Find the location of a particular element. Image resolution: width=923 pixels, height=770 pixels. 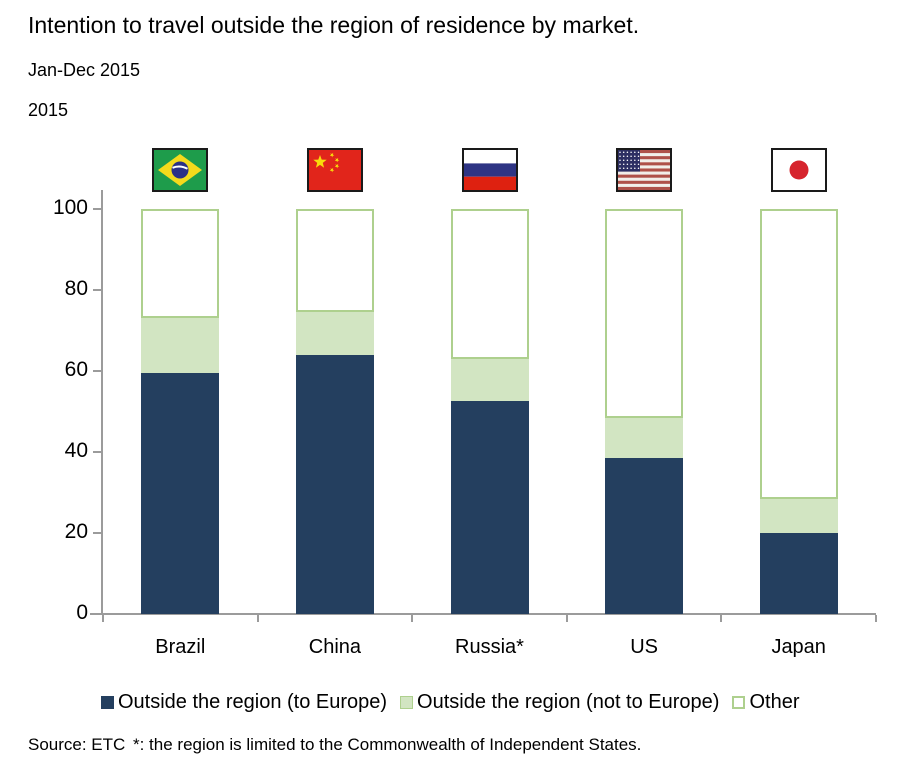

x-axis-category-label: Brazil is located at coordinates (180, 647).